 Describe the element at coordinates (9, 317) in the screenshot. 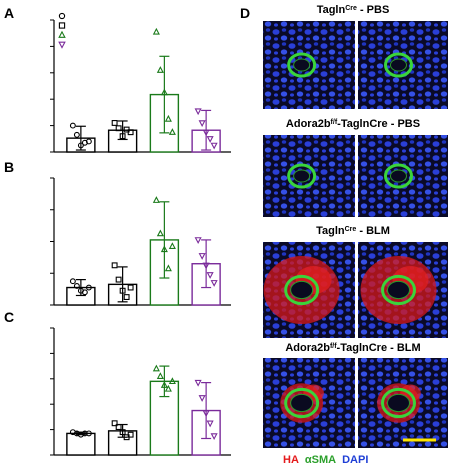

I see `panel-letter-c: C` at that location.